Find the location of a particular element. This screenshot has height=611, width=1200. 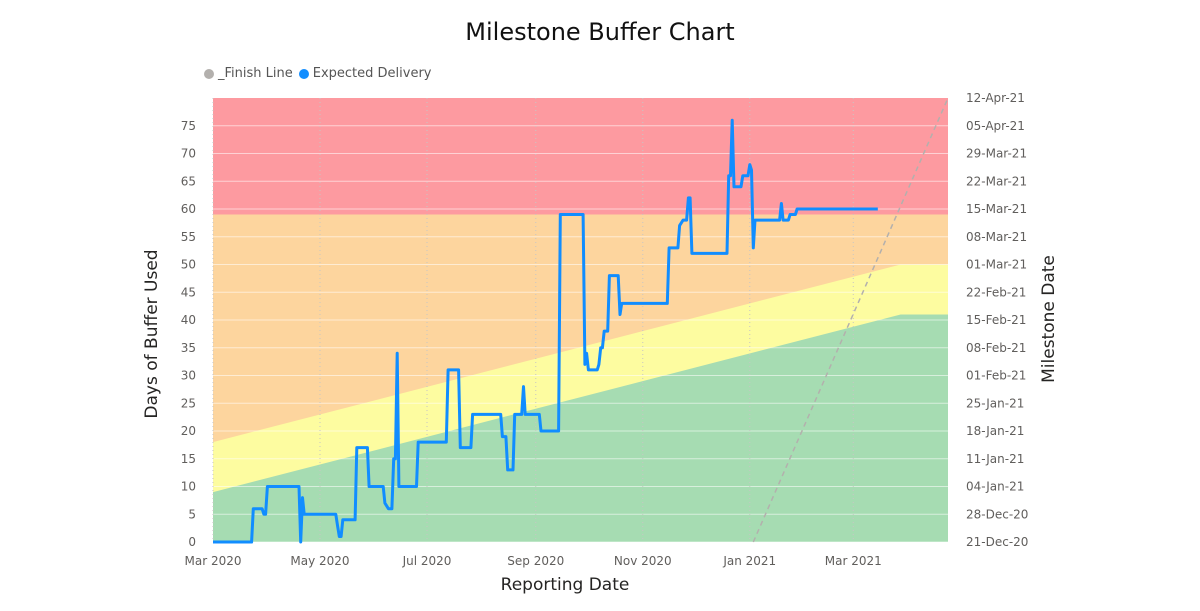

y2-axis-title: Milestone Date is located at coordinates (1049, 319).